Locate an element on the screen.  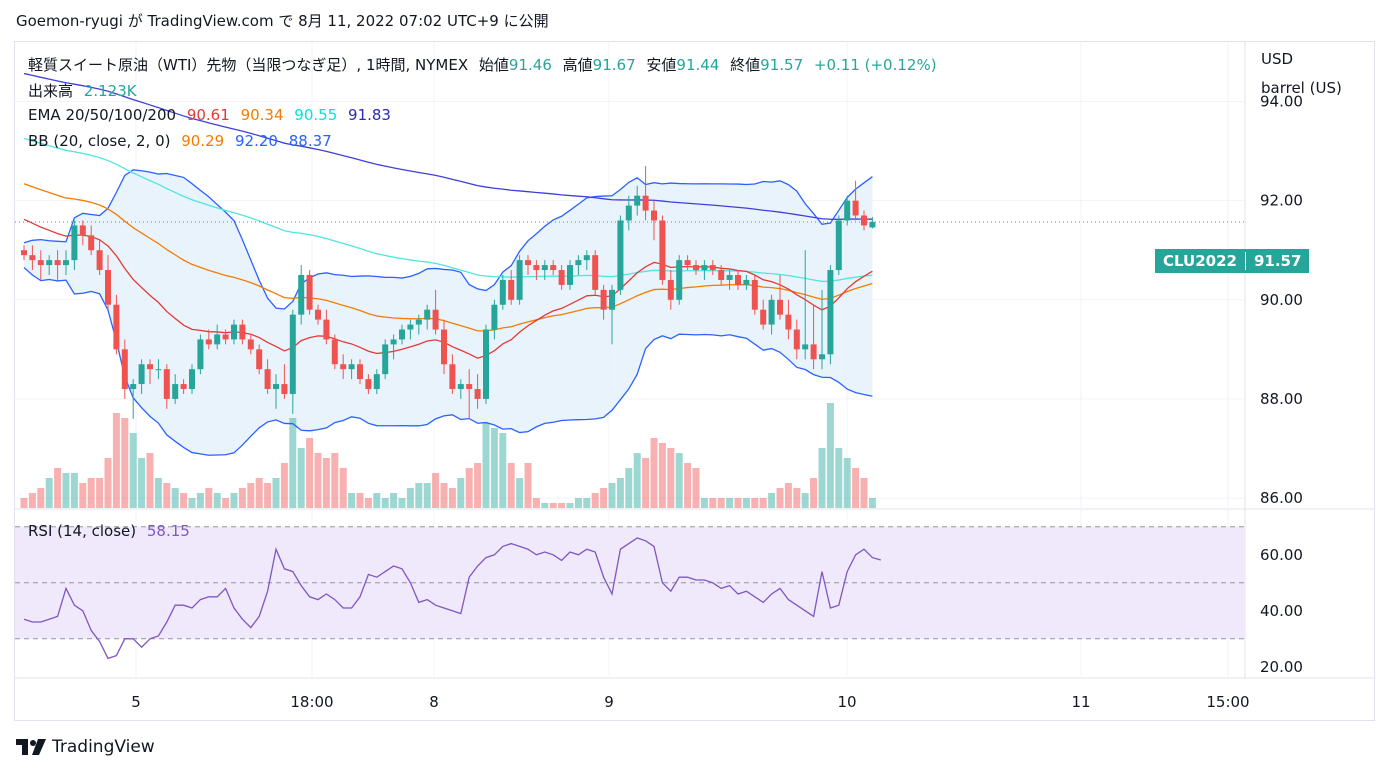
open-value: 91.46 is located at coordinates (530, 65).